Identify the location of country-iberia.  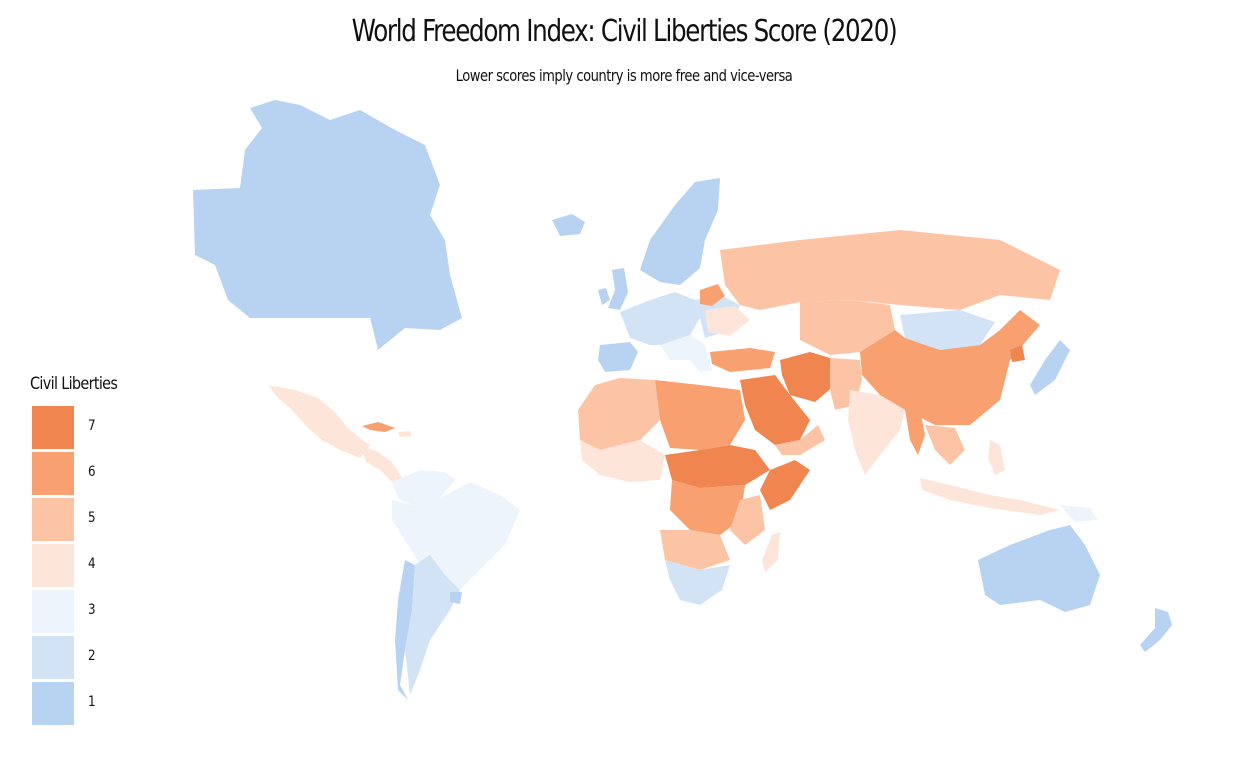
(618, 357).